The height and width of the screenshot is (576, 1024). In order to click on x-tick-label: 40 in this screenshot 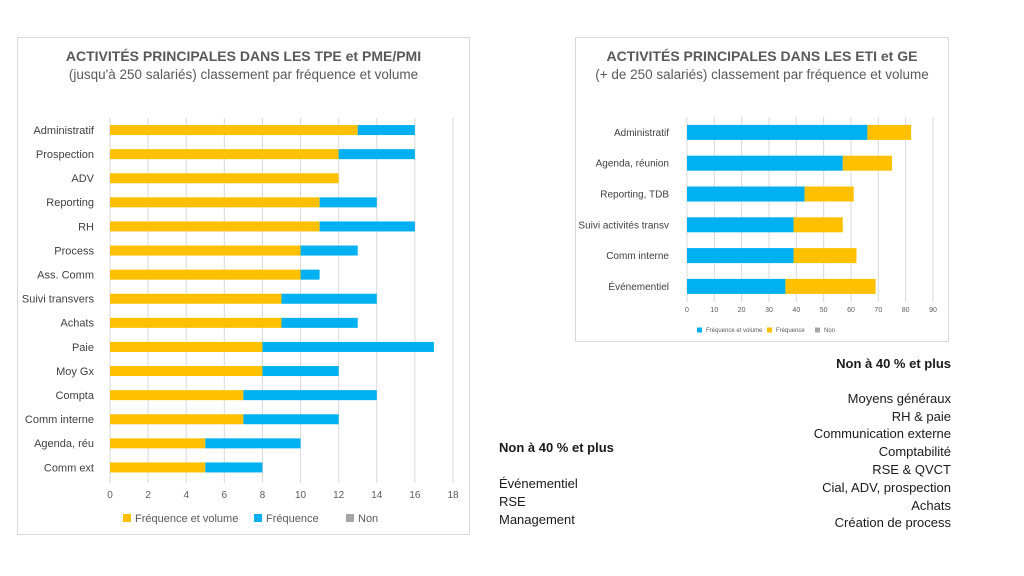, I will do `click(796, 310)`.